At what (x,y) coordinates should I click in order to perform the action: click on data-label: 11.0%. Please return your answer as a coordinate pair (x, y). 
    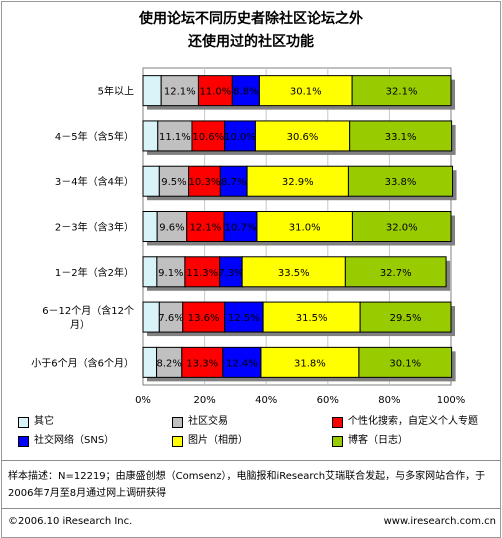
    Looking at the image, I should click on (215, 92).